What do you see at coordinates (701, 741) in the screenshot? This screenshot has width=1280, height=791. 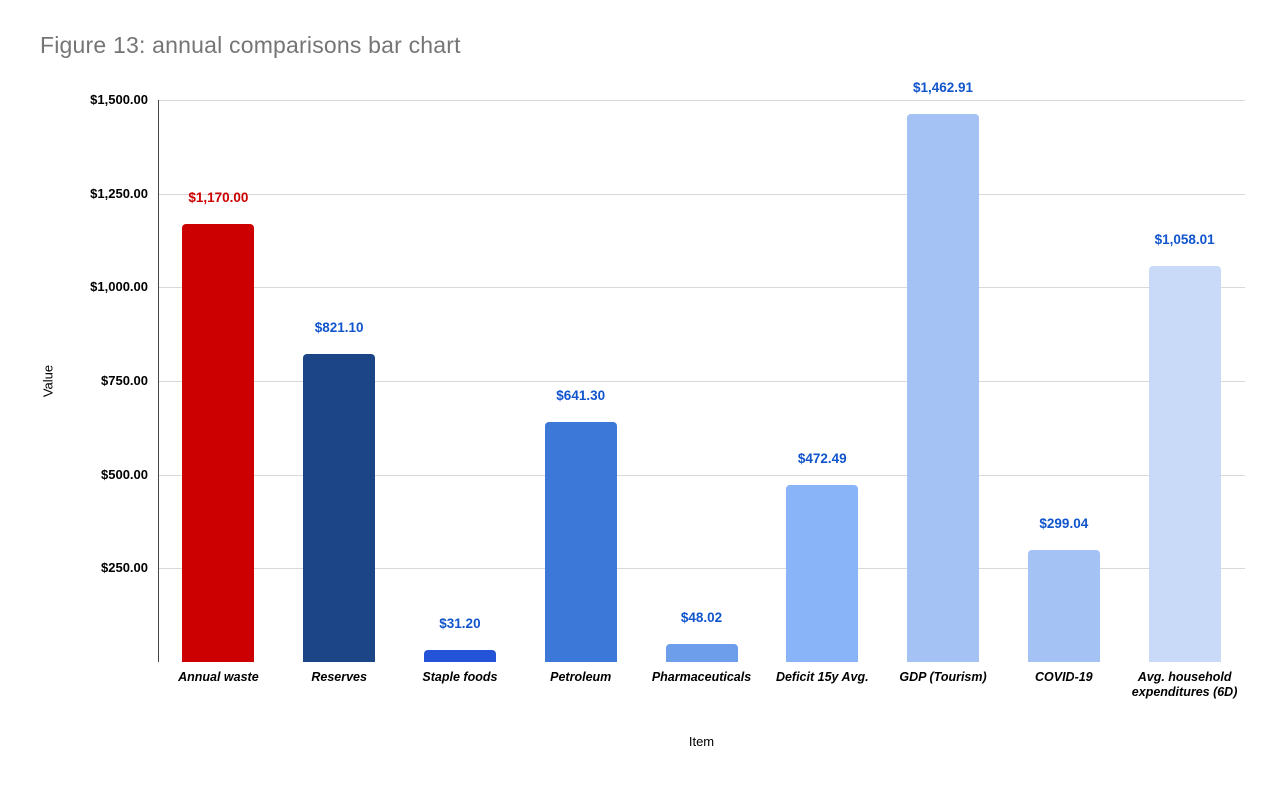 I see `x-axis-title: Item` at bounding box center [701, 741].